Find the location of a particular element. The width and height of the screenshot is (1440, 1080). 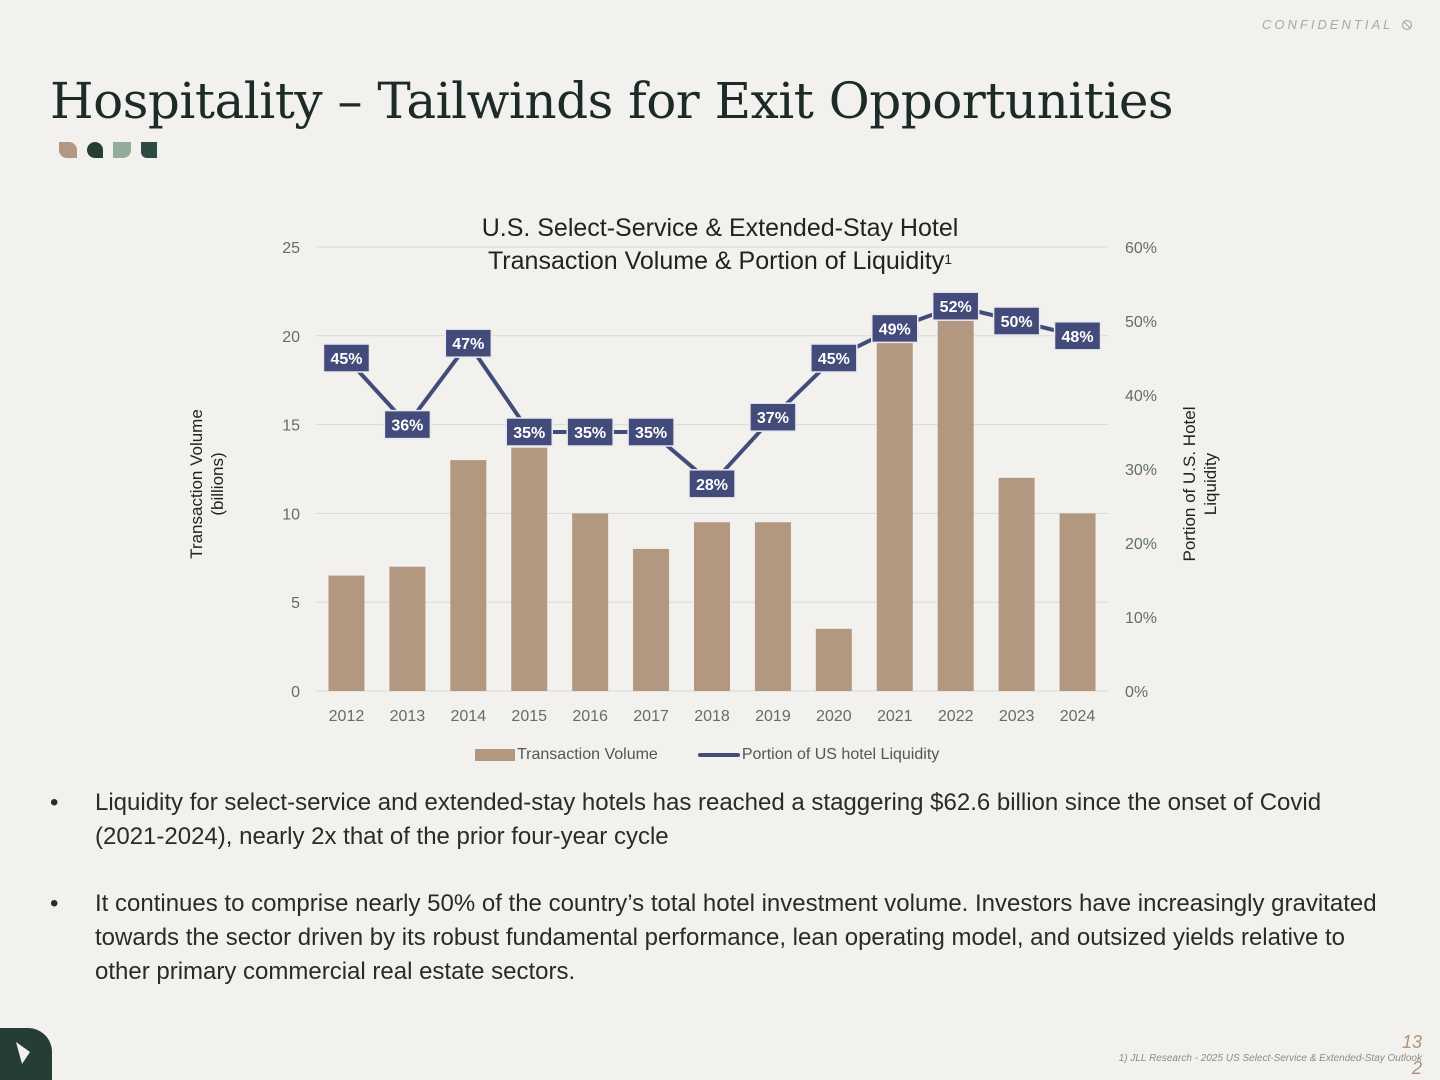

data-label: 49% is located at coordinates (895, 329).